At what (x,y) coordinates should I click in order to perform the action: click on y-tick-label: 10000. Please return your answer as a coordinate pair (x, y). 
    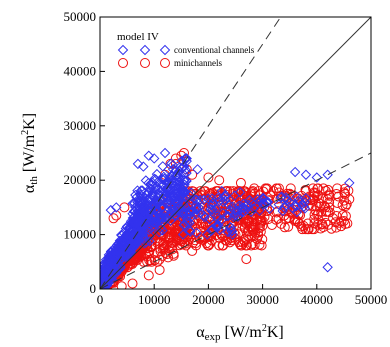
    Looking at the image, I should click on (80, 234).